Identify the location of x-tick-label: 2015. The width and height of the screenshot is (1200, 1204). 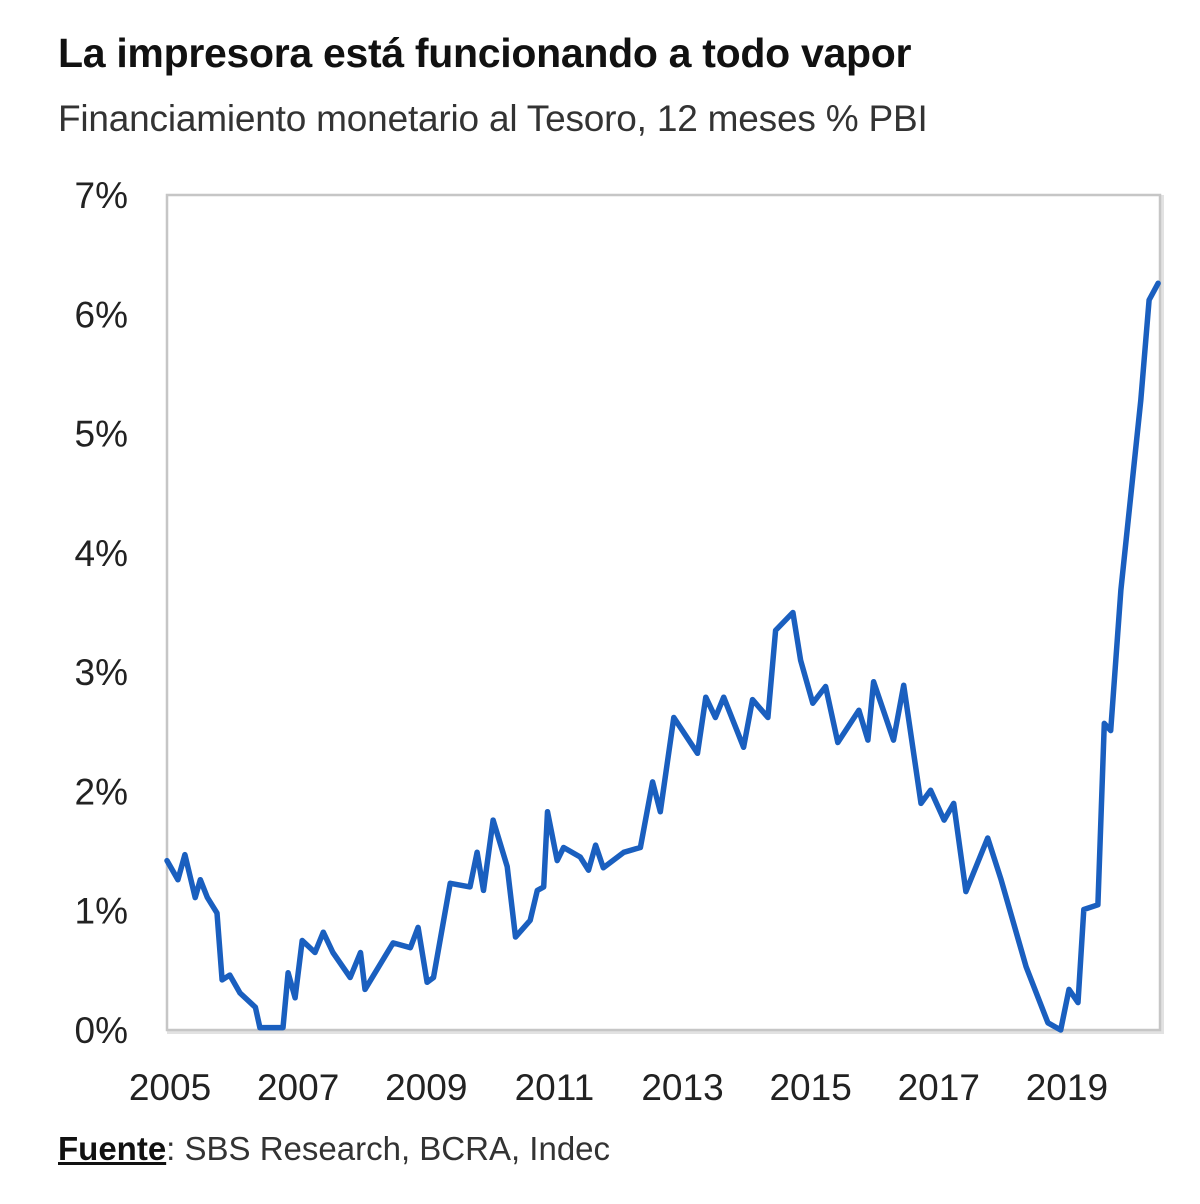
(810, 1087).